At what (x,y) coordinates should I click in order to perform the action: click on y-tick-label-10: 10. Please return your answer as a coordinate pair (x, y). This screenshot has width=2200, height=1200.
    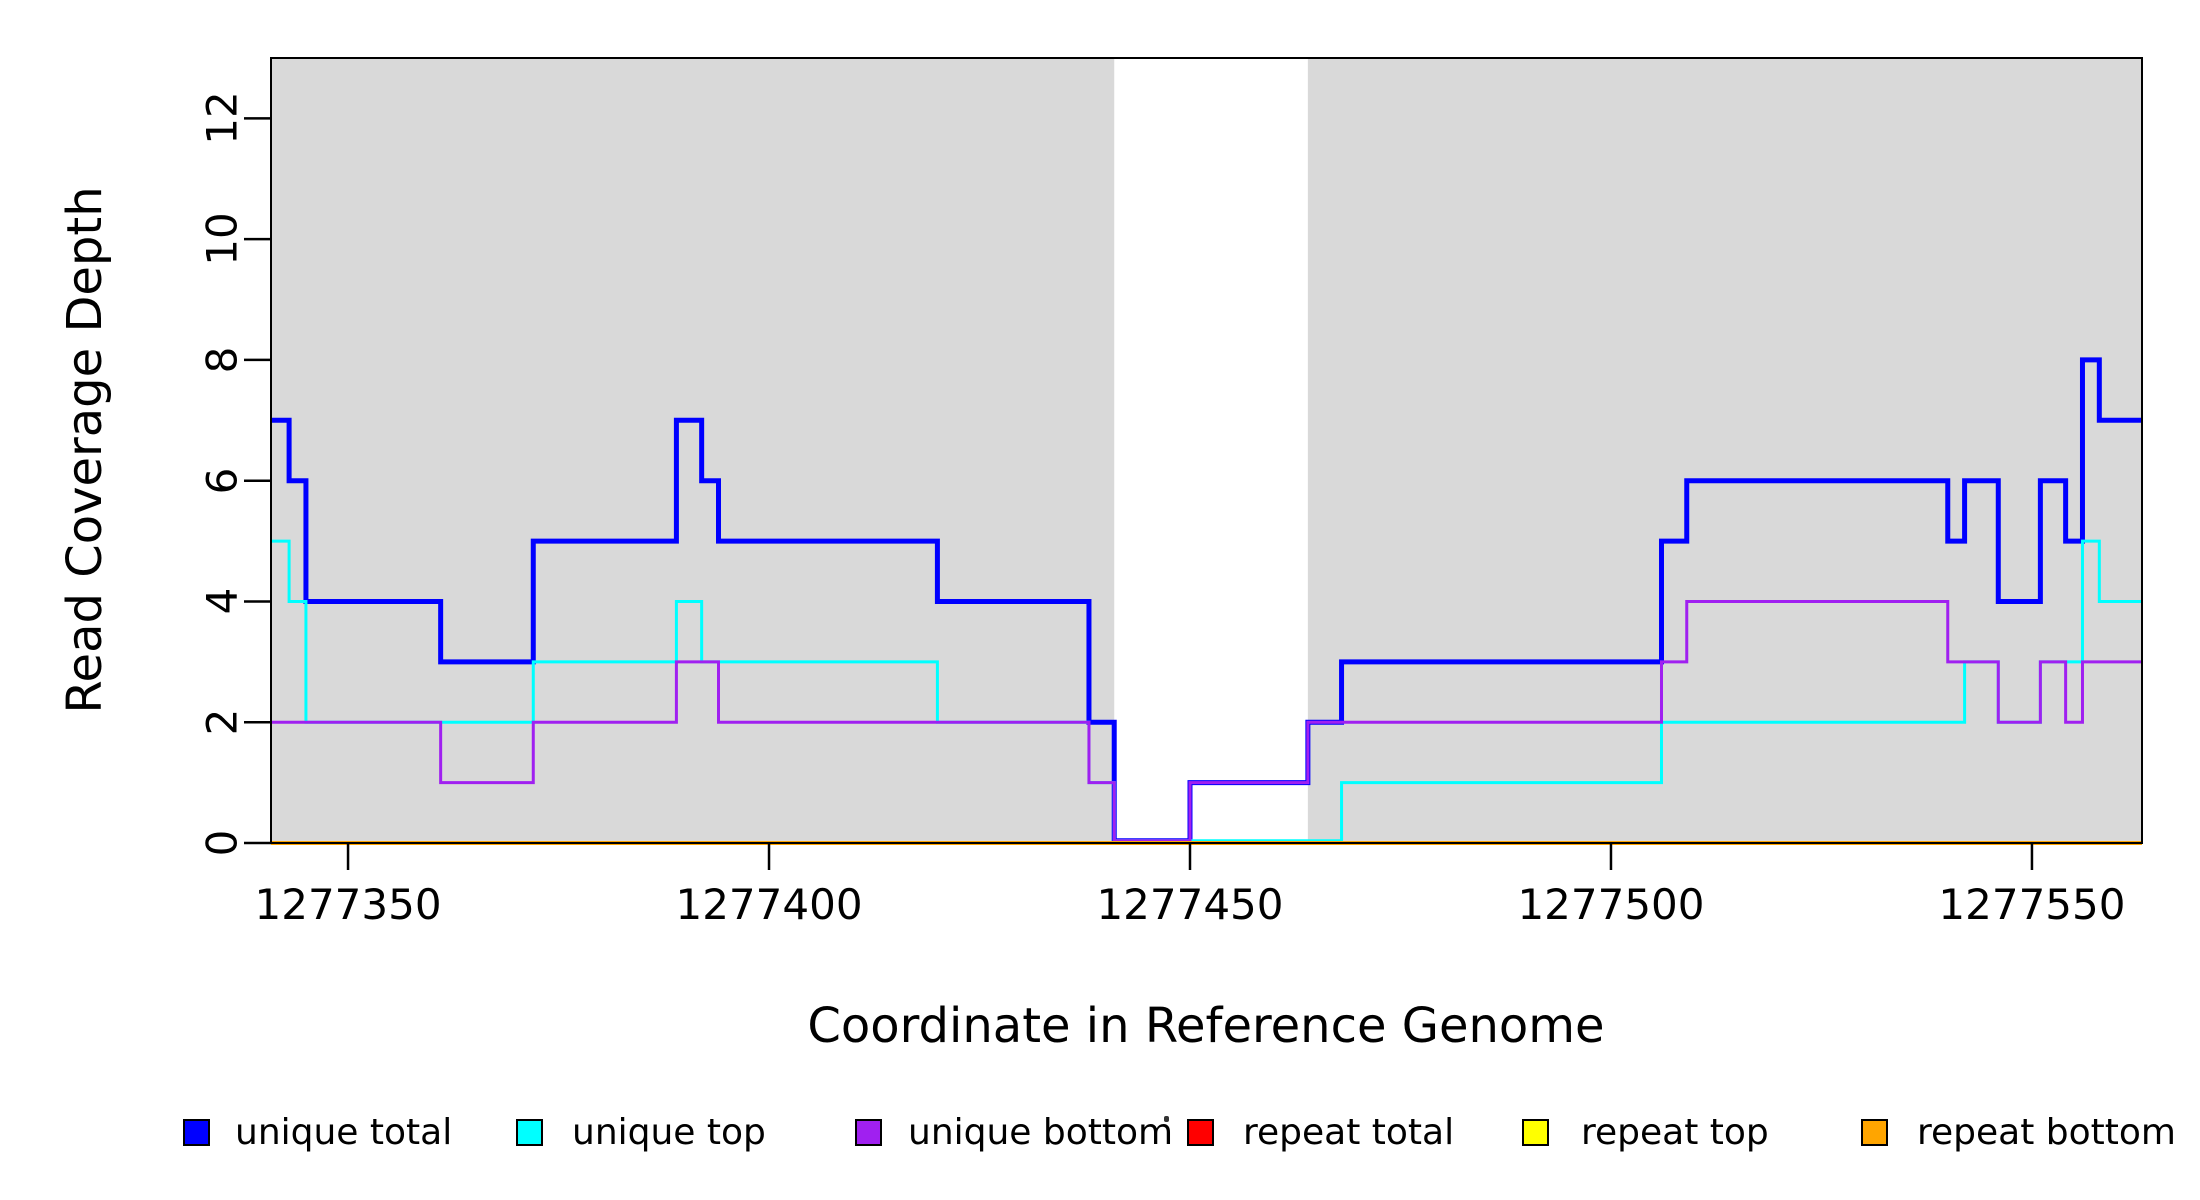
    Looking at the image, I should click on (222, 239).